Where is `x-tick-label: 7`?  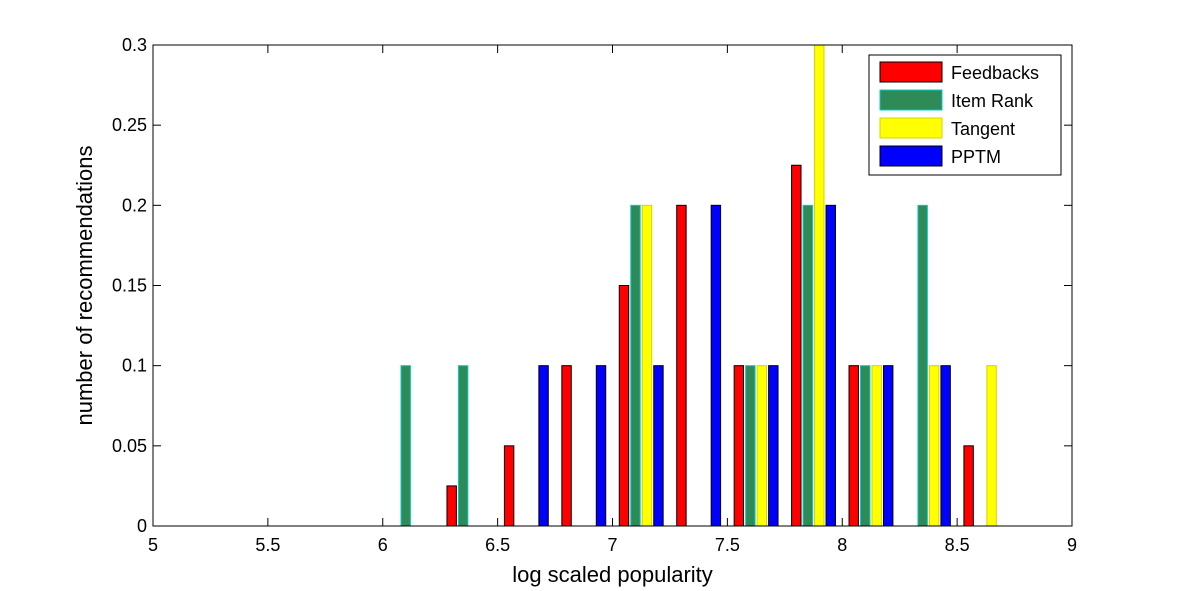 x-tick-label: 7 is located at coordinates (612, 545).